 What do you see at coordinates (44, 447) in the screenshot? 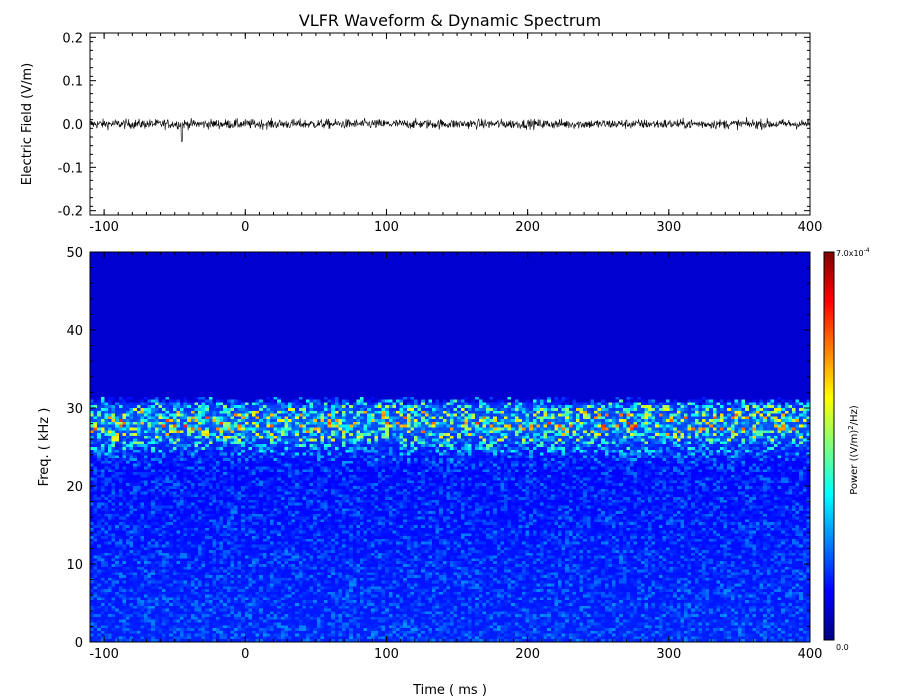
I see `spectrum-y-axis-label: Freq. ( kHz )` at bounding box center [44, 447].